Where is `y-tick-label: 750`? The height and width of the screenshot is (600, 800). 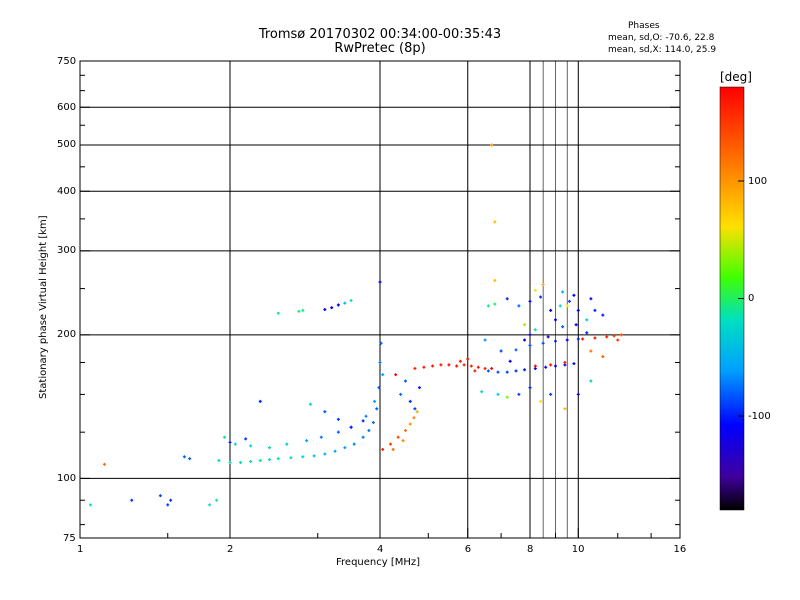 y-tick-label: 750 is located at coordinates (67, 61).